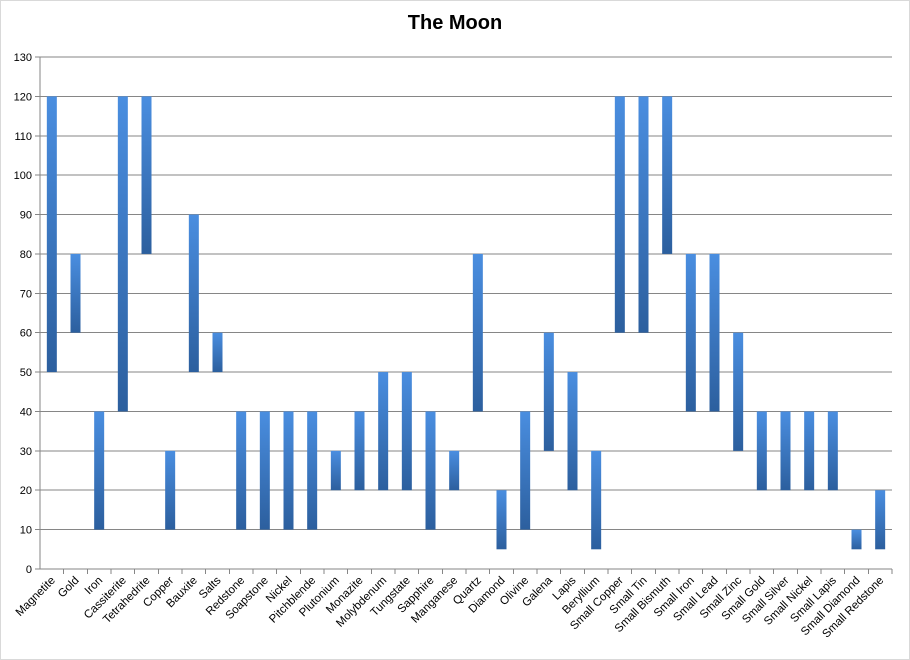 The height and width of the screenshot is (660, 910). What do you see at coordinates (809, 451) in the screenshot?
I see `bar-small-nickel` at bounding box center [809, 451].